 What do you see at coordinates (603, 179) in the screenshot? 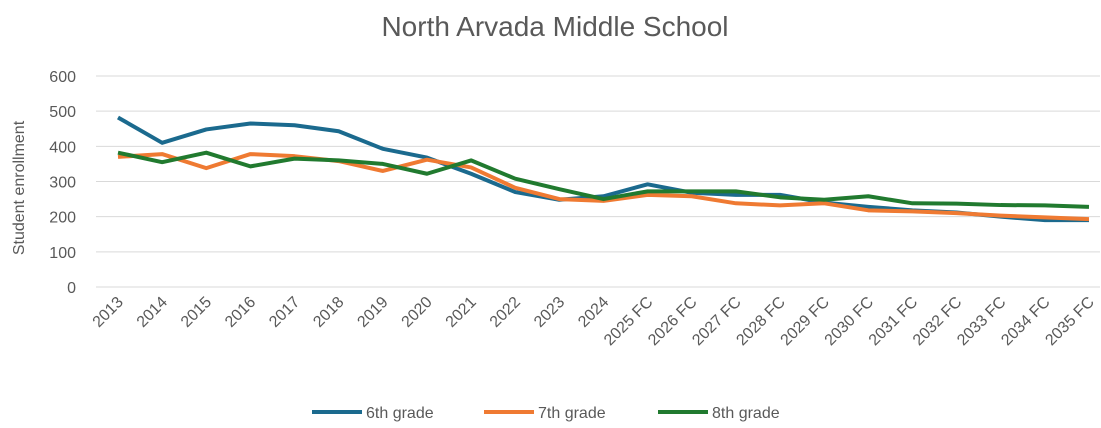
I see `series-line` at bounding box center [603, 179].